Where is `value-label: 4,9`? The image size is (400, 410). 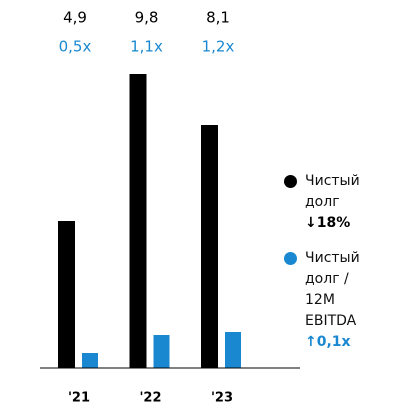
value-label: 4,9 is located at coordinates (75, 18).